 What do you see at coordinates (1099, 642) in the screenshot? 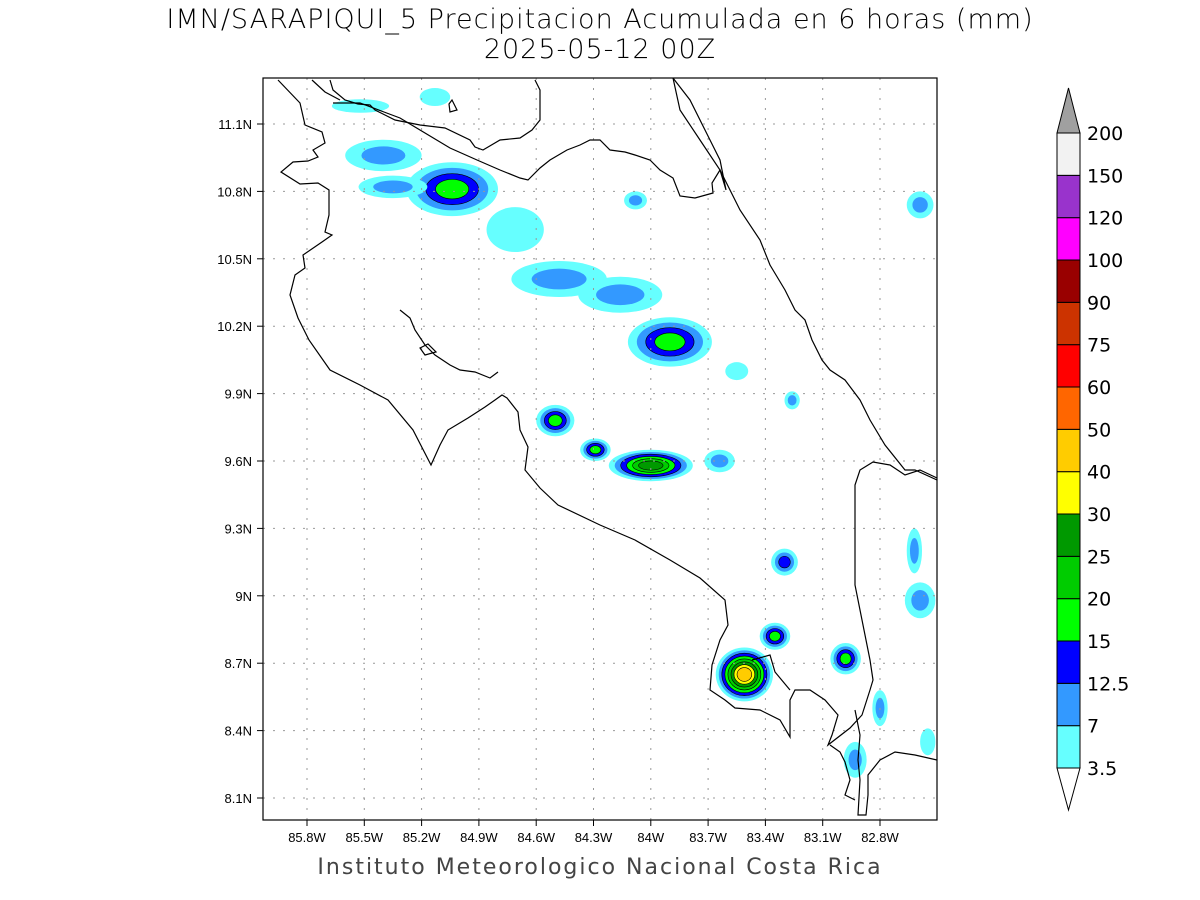
I see `colorbar-label: 15` at bounding box center [1099, 642].